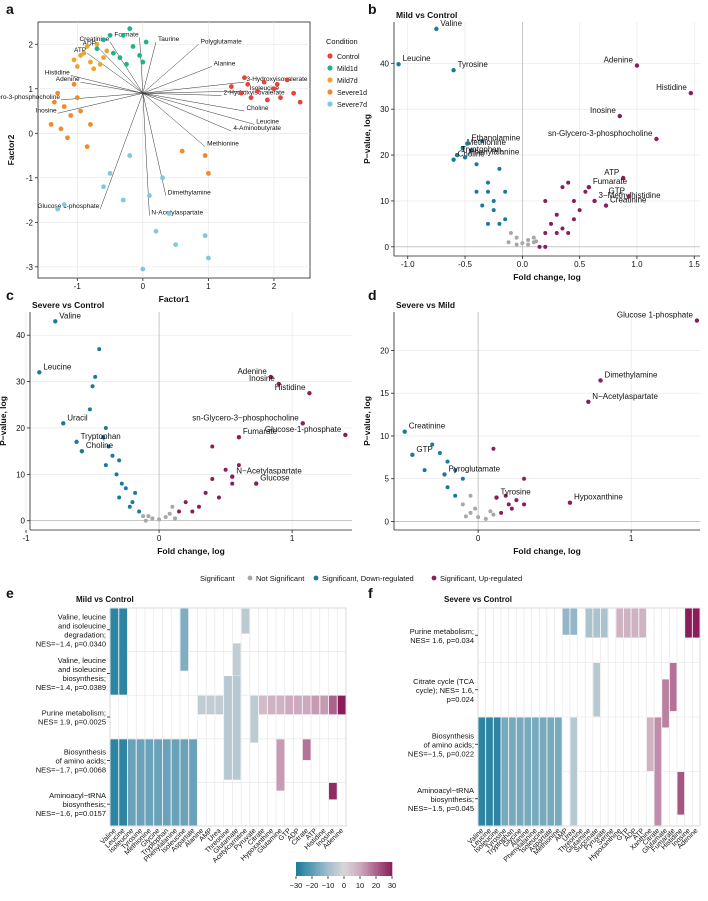 The width and height of the screenshot is (708, 901). I want to click on loading-label: Inosine, so click(46, 110).